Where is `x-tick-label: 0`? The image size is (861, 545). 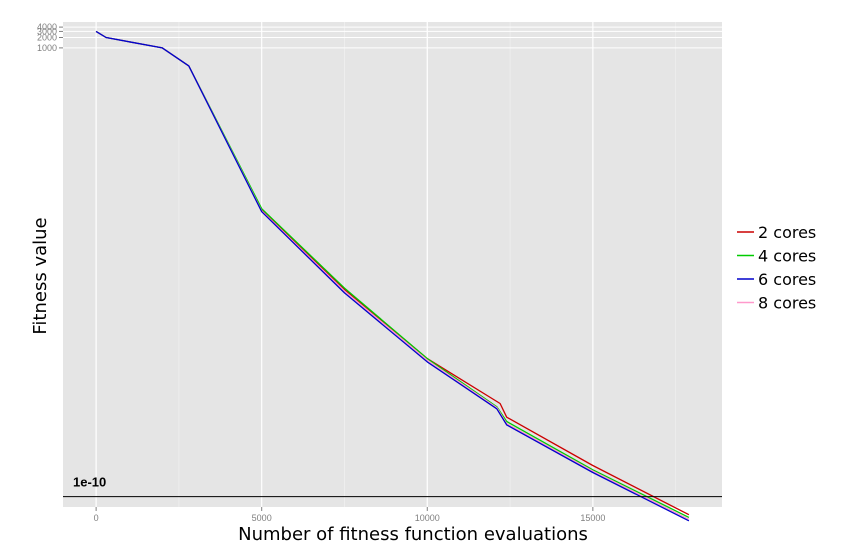
x-tick-label: 0 is located at coordinates (96, 518).